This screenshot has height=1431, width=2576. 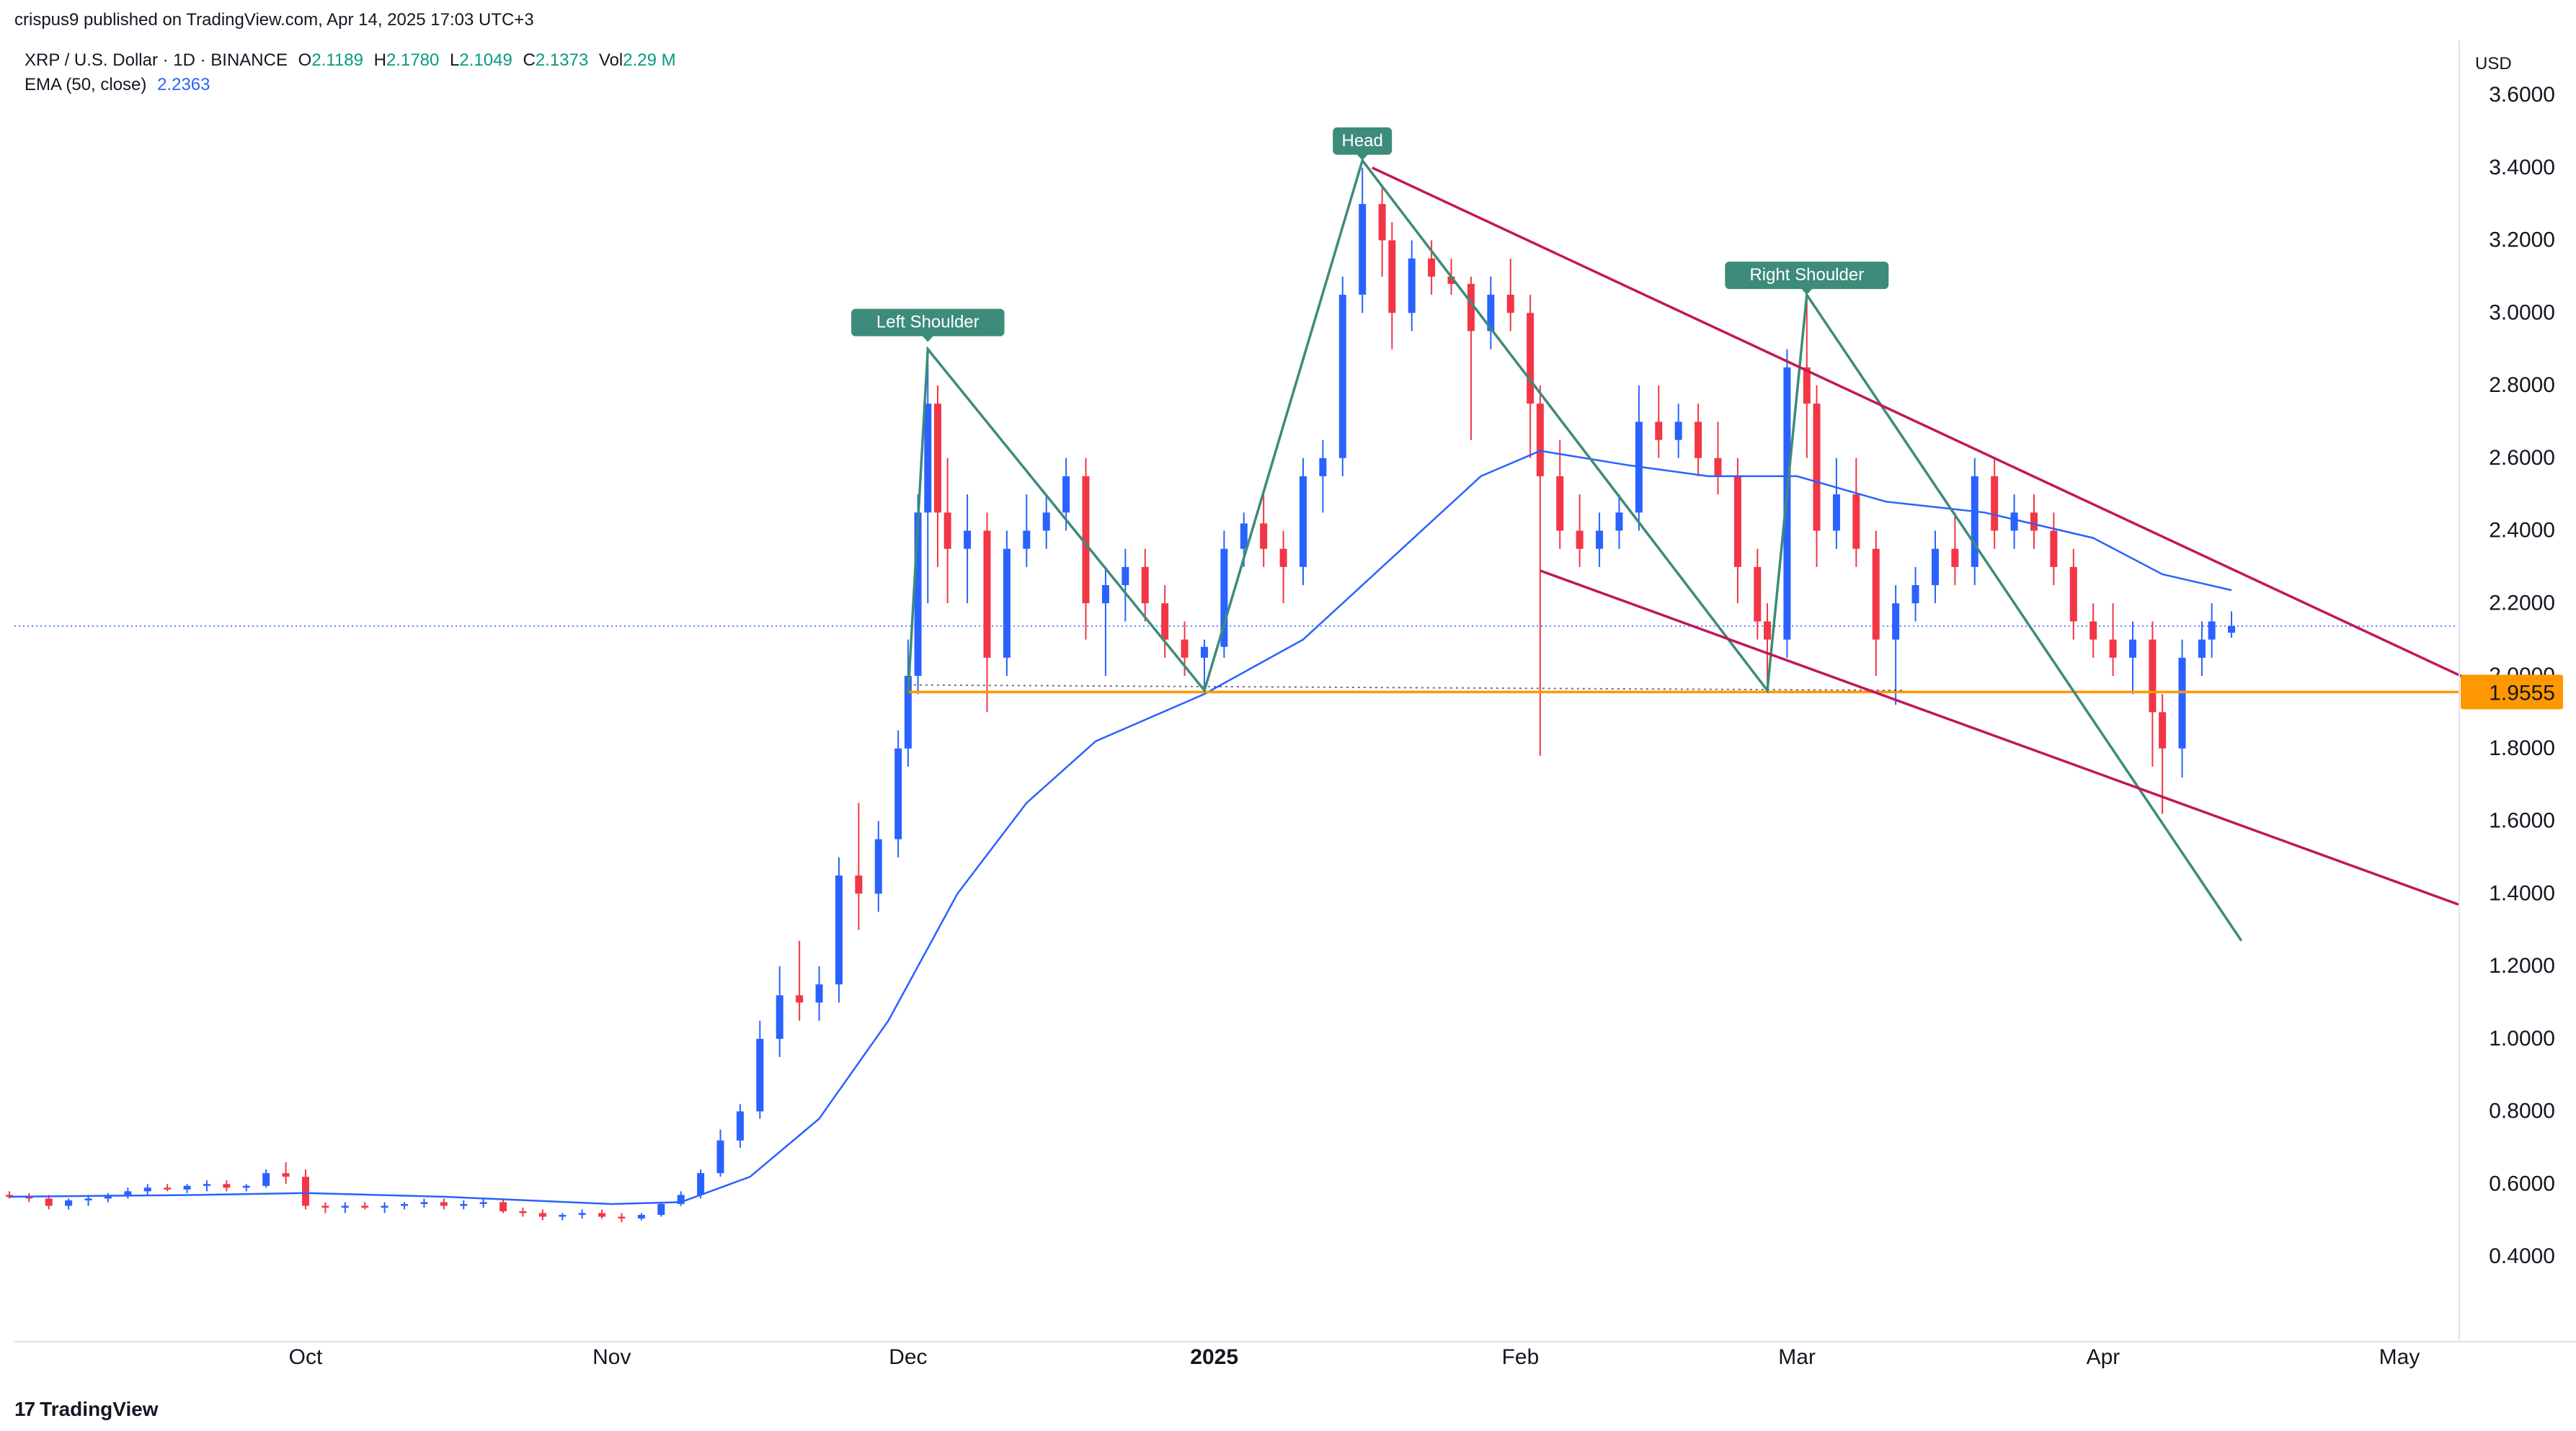 I want to click on price-tick-label: 1.8000, so click(x=2522, y=748).